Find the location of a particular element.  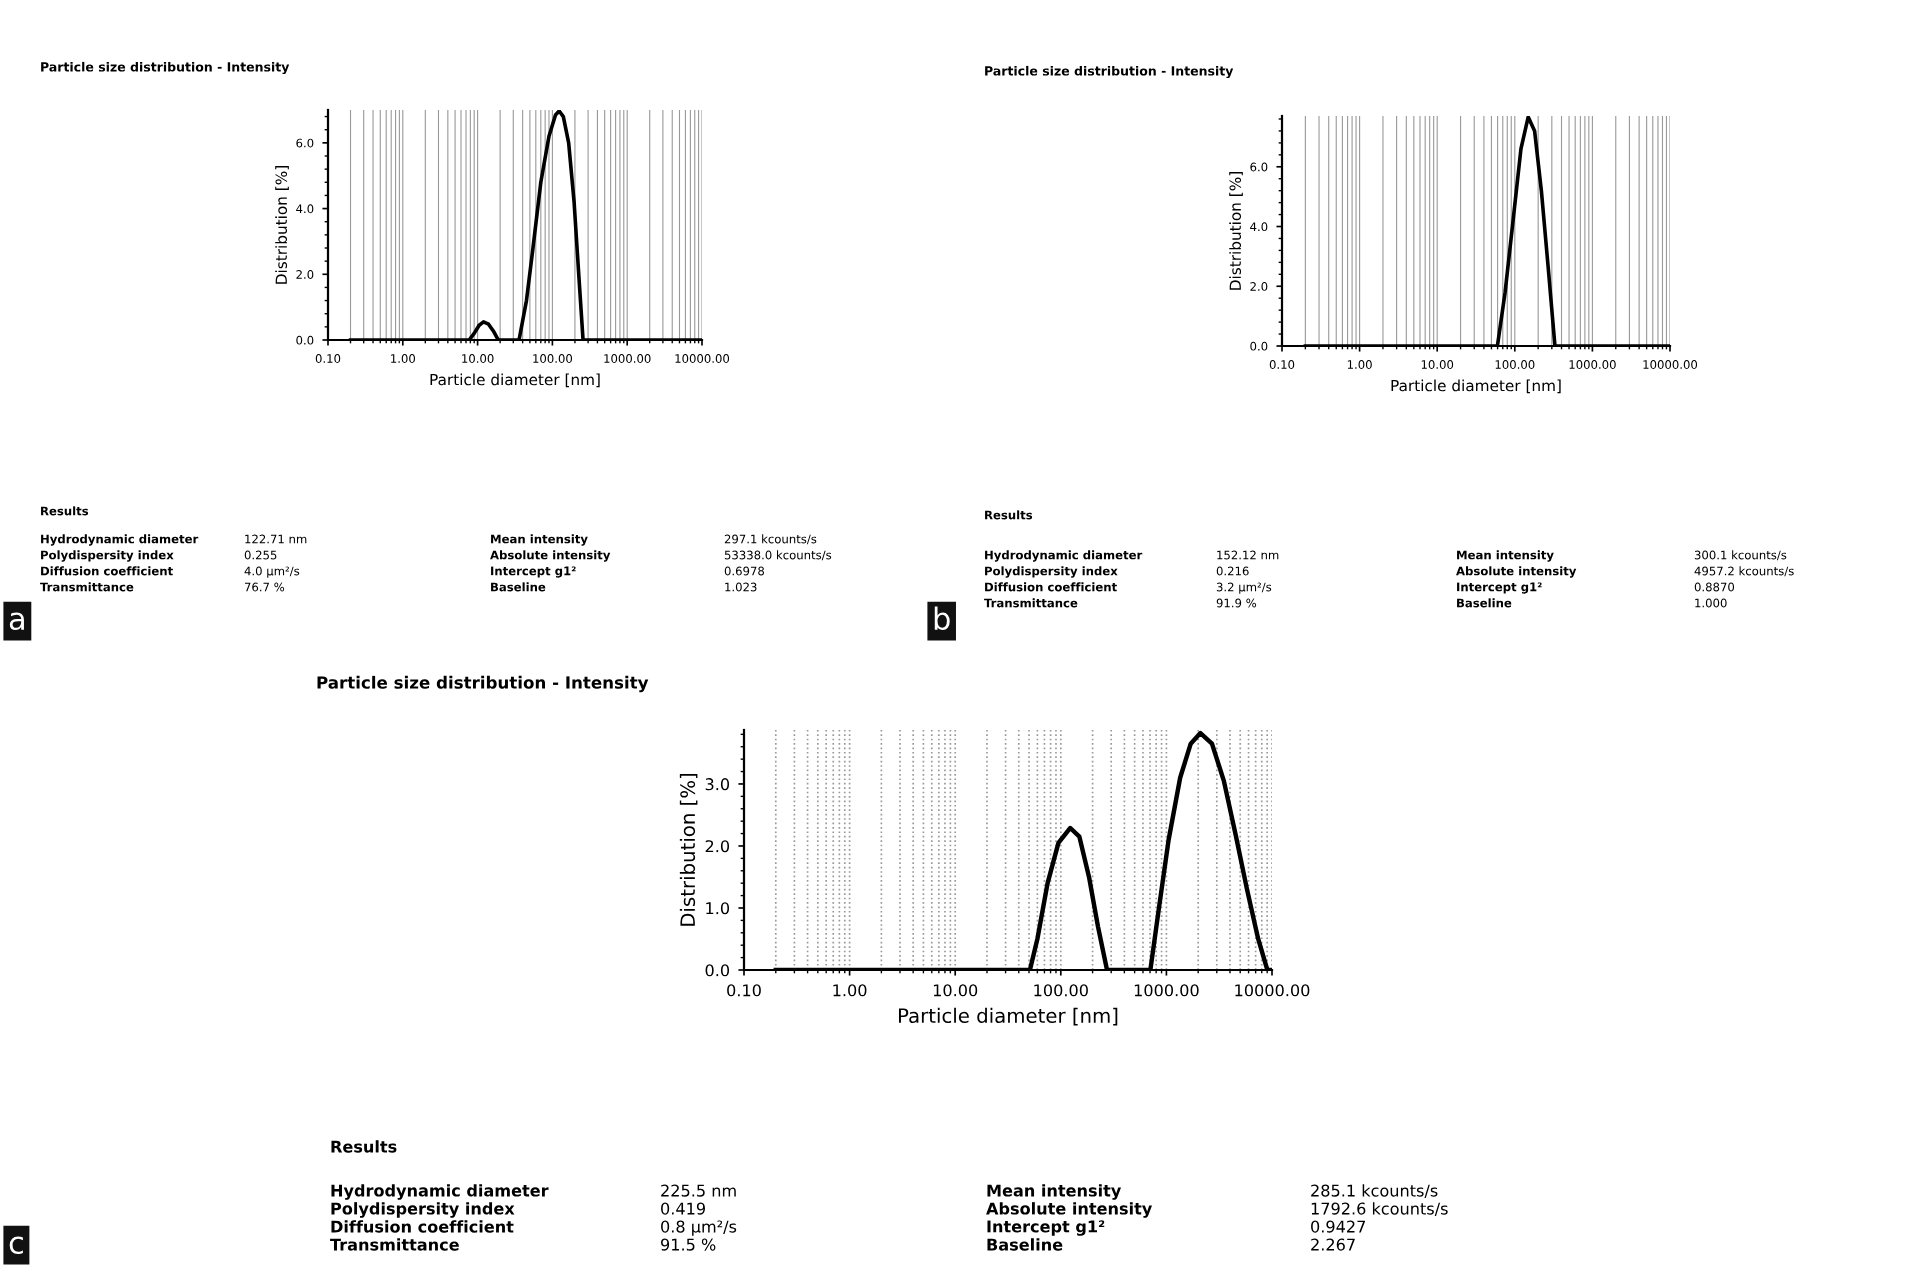

text: 225.5 nm is located at coordinates (698, 1190).